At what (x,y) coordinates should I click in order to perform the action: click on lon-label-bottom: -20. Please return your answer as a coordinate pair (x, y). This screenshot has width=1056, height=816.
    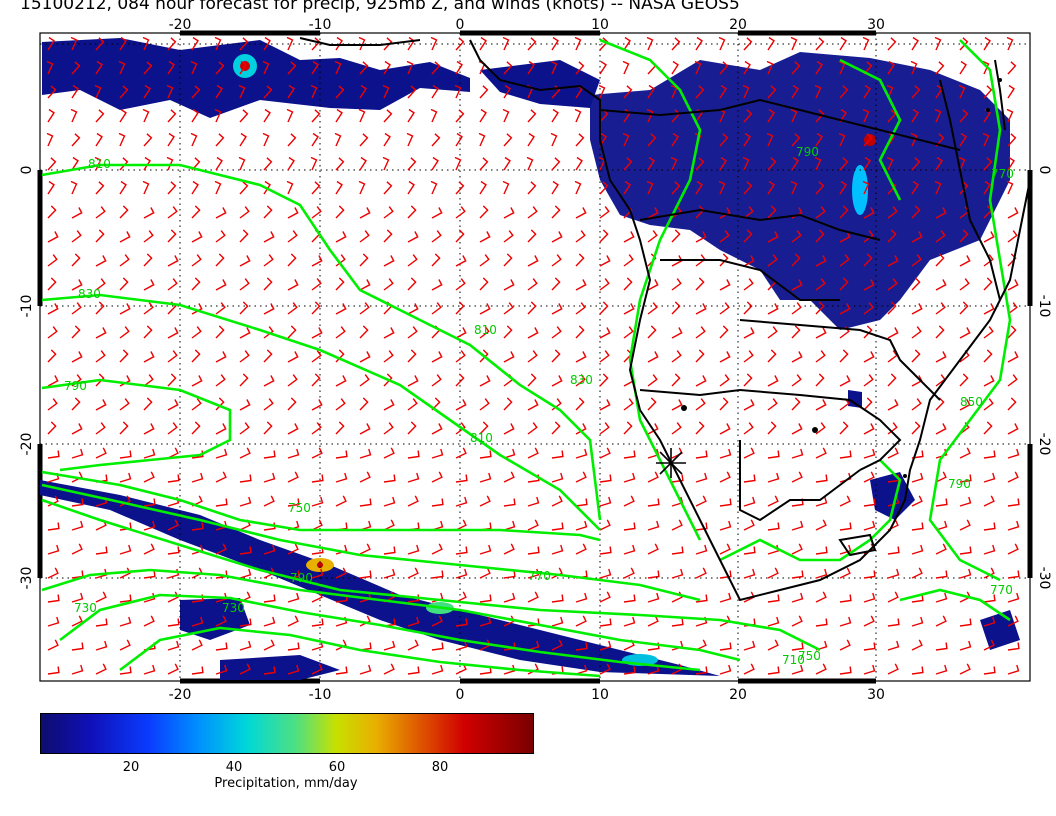
    Looking at the image, I should click on (180, 695).